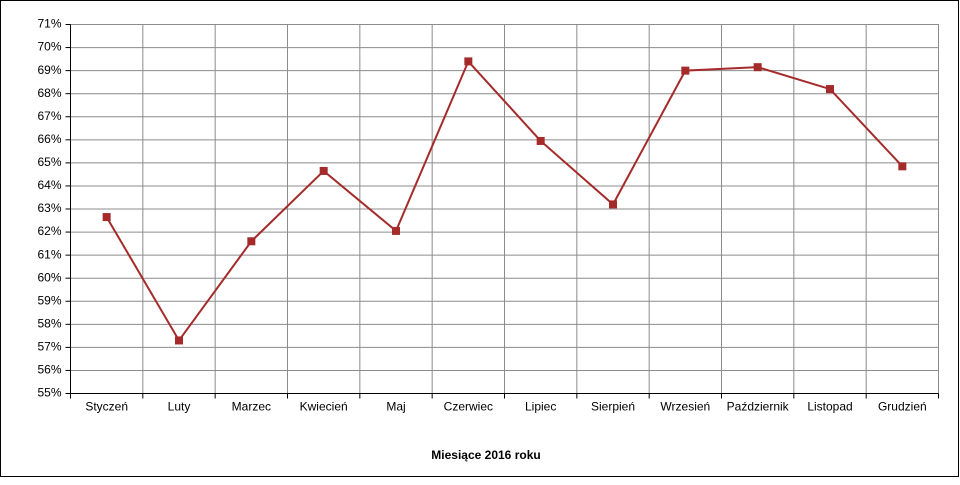  I want to click on y-tick-label: 69%, so click(49, 70).